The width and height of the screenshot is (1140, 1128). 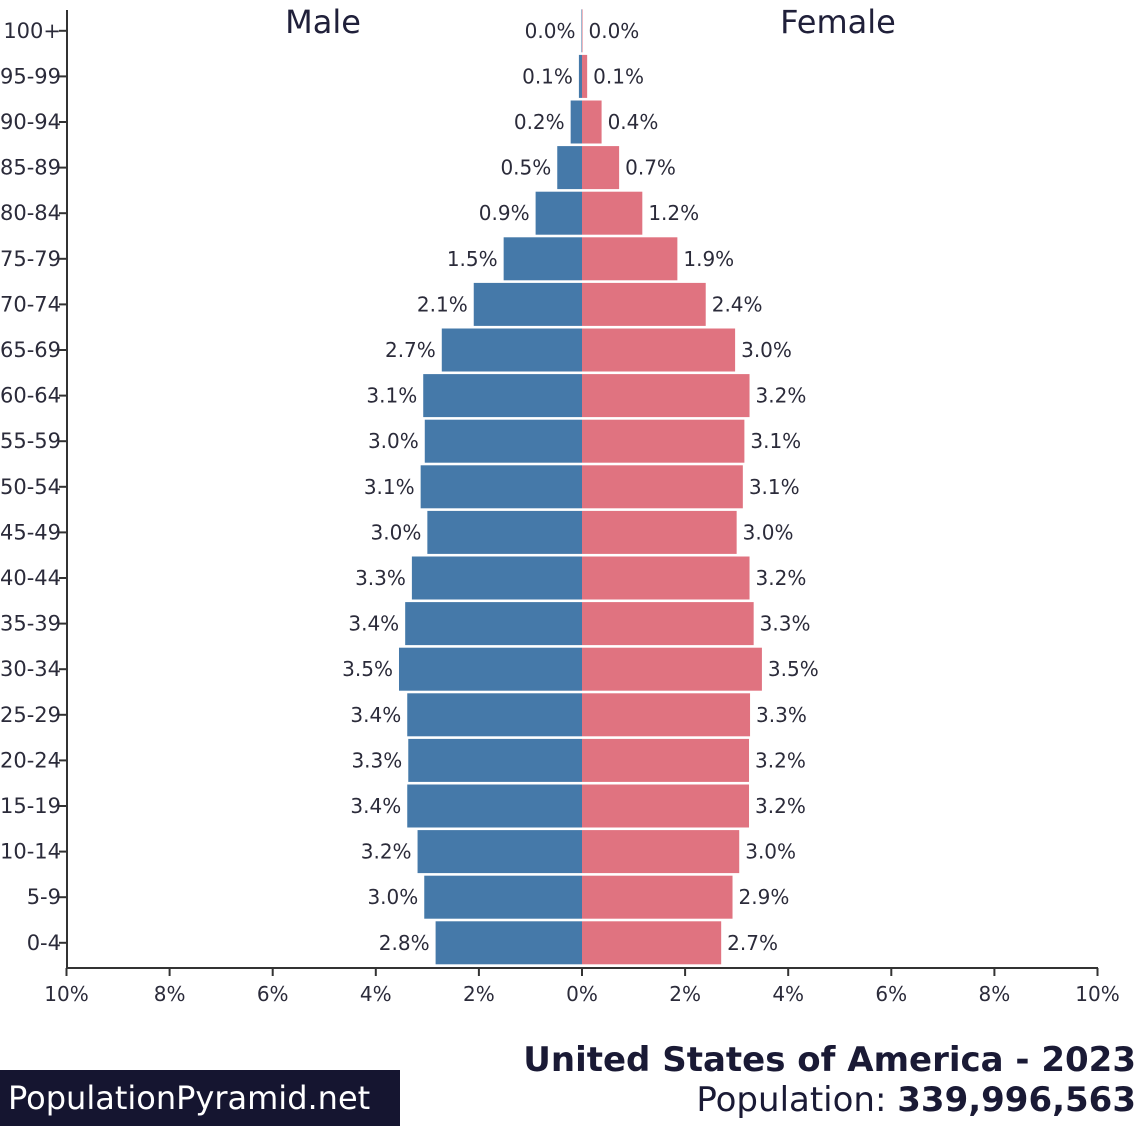 What do you see at coordinates (375, 806) in the screenshot?
I see `value-label-male-15-19: 3.4%` at bounding box center [375, 806].